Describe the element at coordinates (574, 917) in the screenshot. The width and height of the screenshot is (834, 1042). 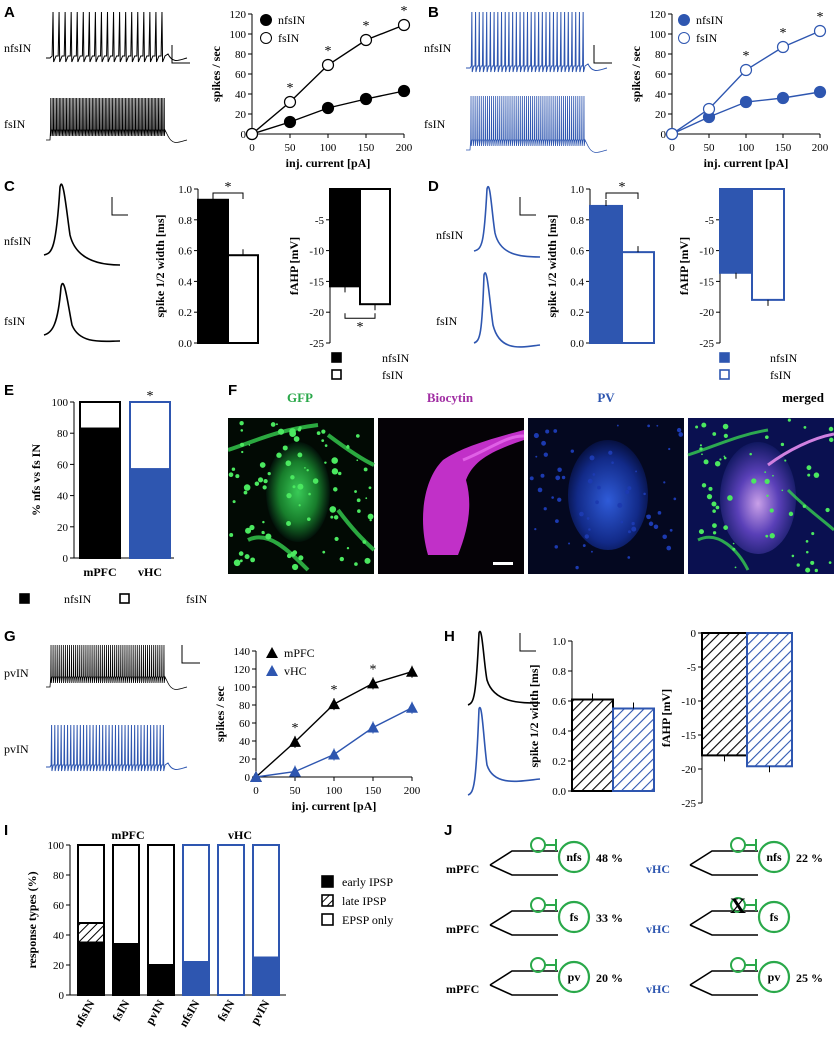
I see `target-cell-label: fs` at that location.